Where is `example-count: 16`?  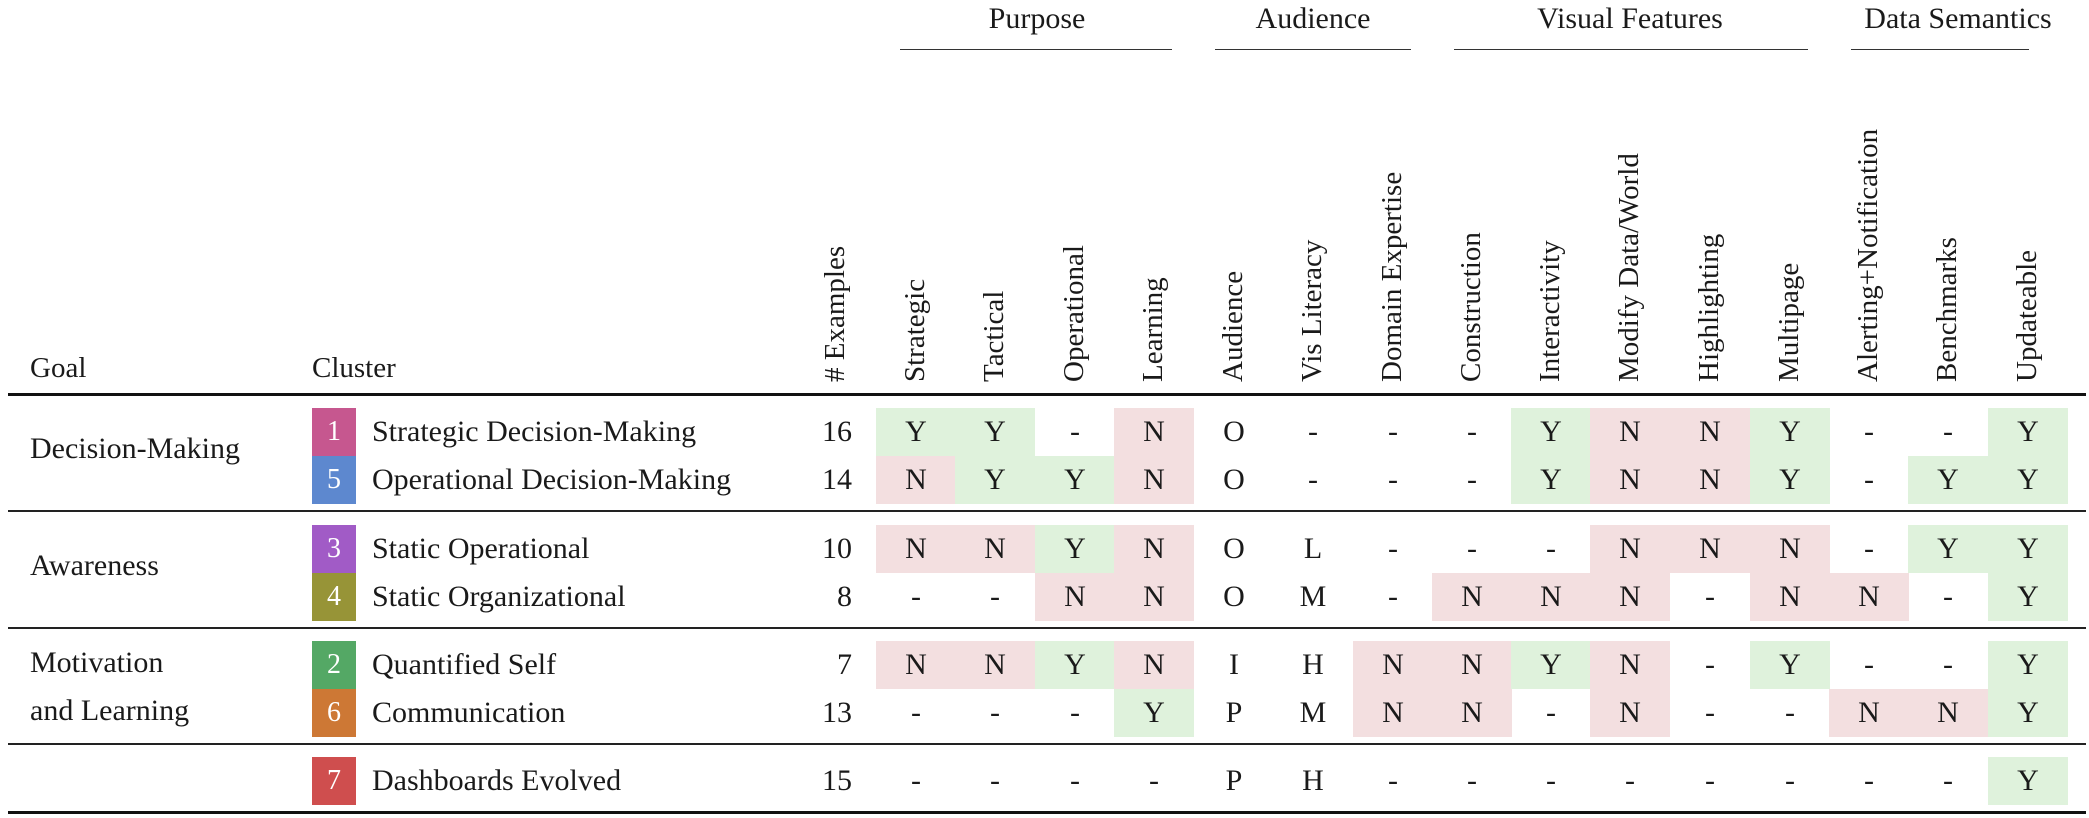
example-count: 16 is located at coordinates (837, 431).